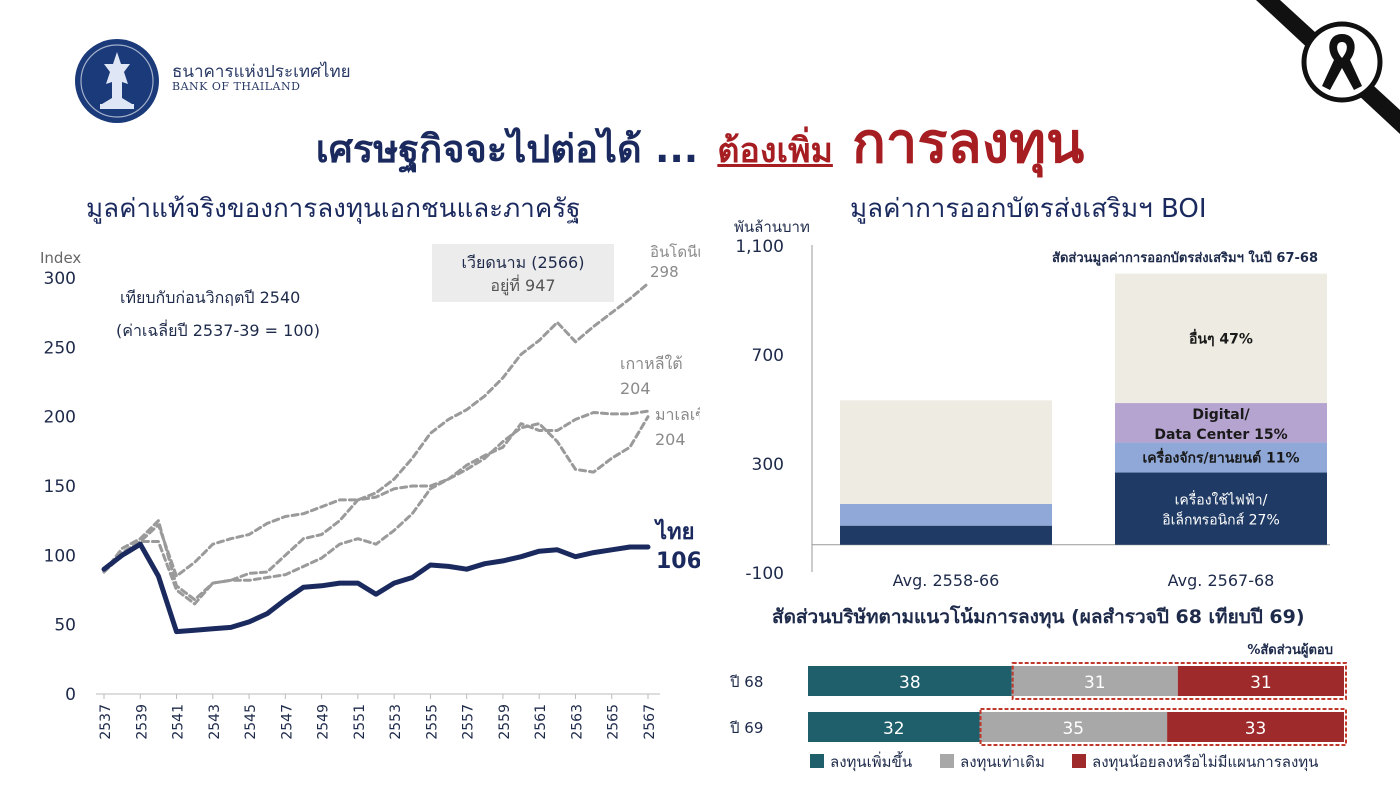 The image size is (1400, 788). What do you see at coordinates (60, 418) in the screenshot?
I see `left-y-tick-label: 200` at bounding box center [60, 418].